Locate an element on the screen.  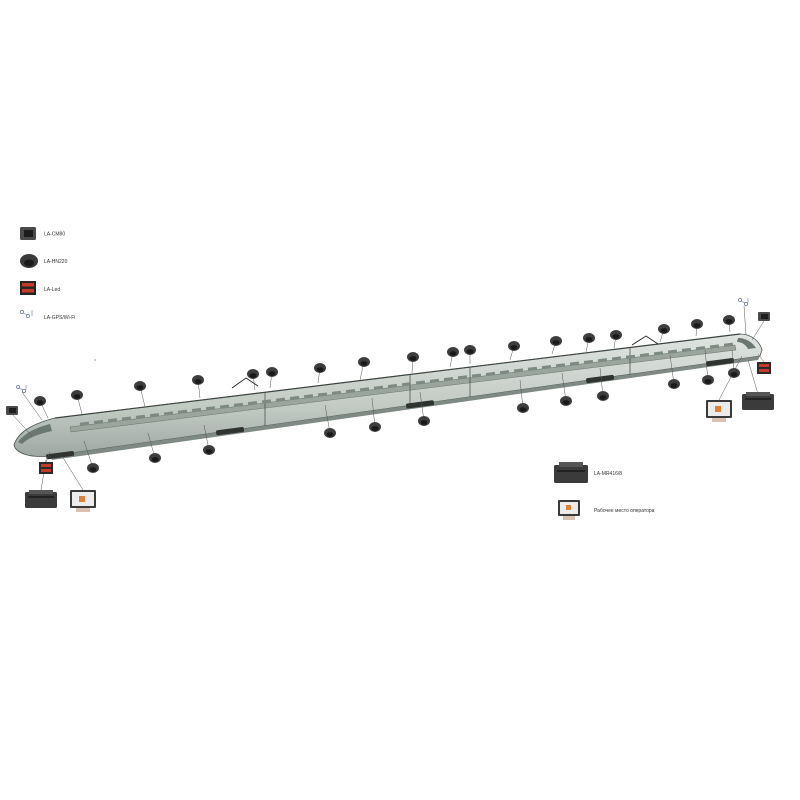
legend-label: LA-GPS/Wi-Fi is located at coordinates (59, 318).